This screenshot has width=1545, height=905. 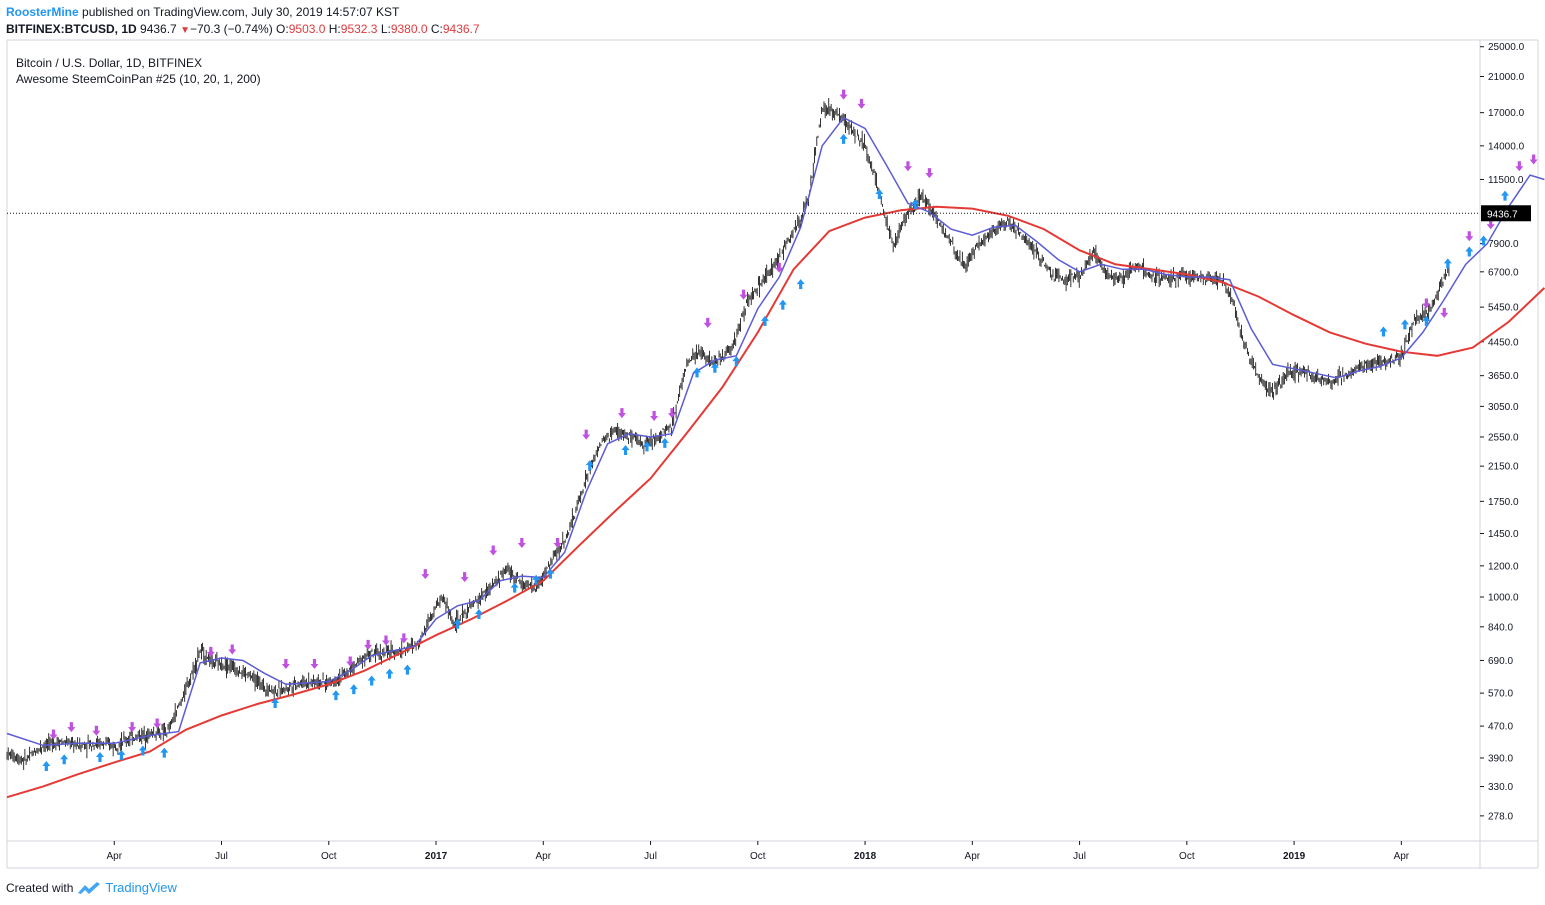 I want to click on last-price: 9436.7, so click(x=158, y=29).